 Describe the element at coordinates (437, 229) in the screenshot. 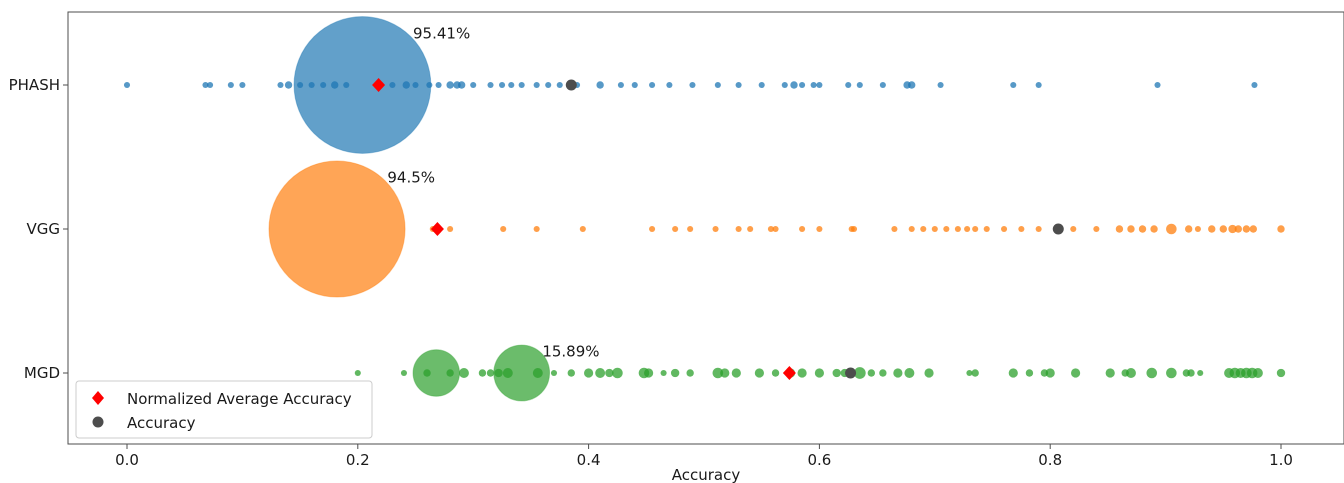

I see `vgg-normalized-marker` at that location.